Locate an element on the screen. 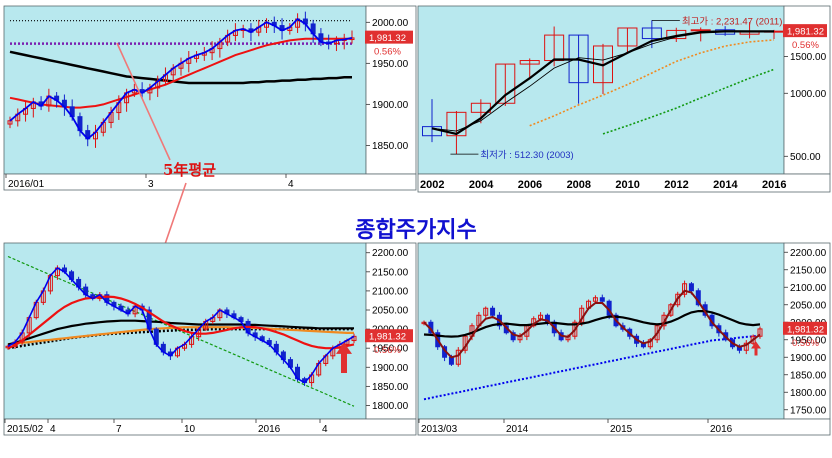 Image resolution: width=832 pixels, height=458 pixels. y-tick-label: 1500.00 is located at coordinates (808, 57).